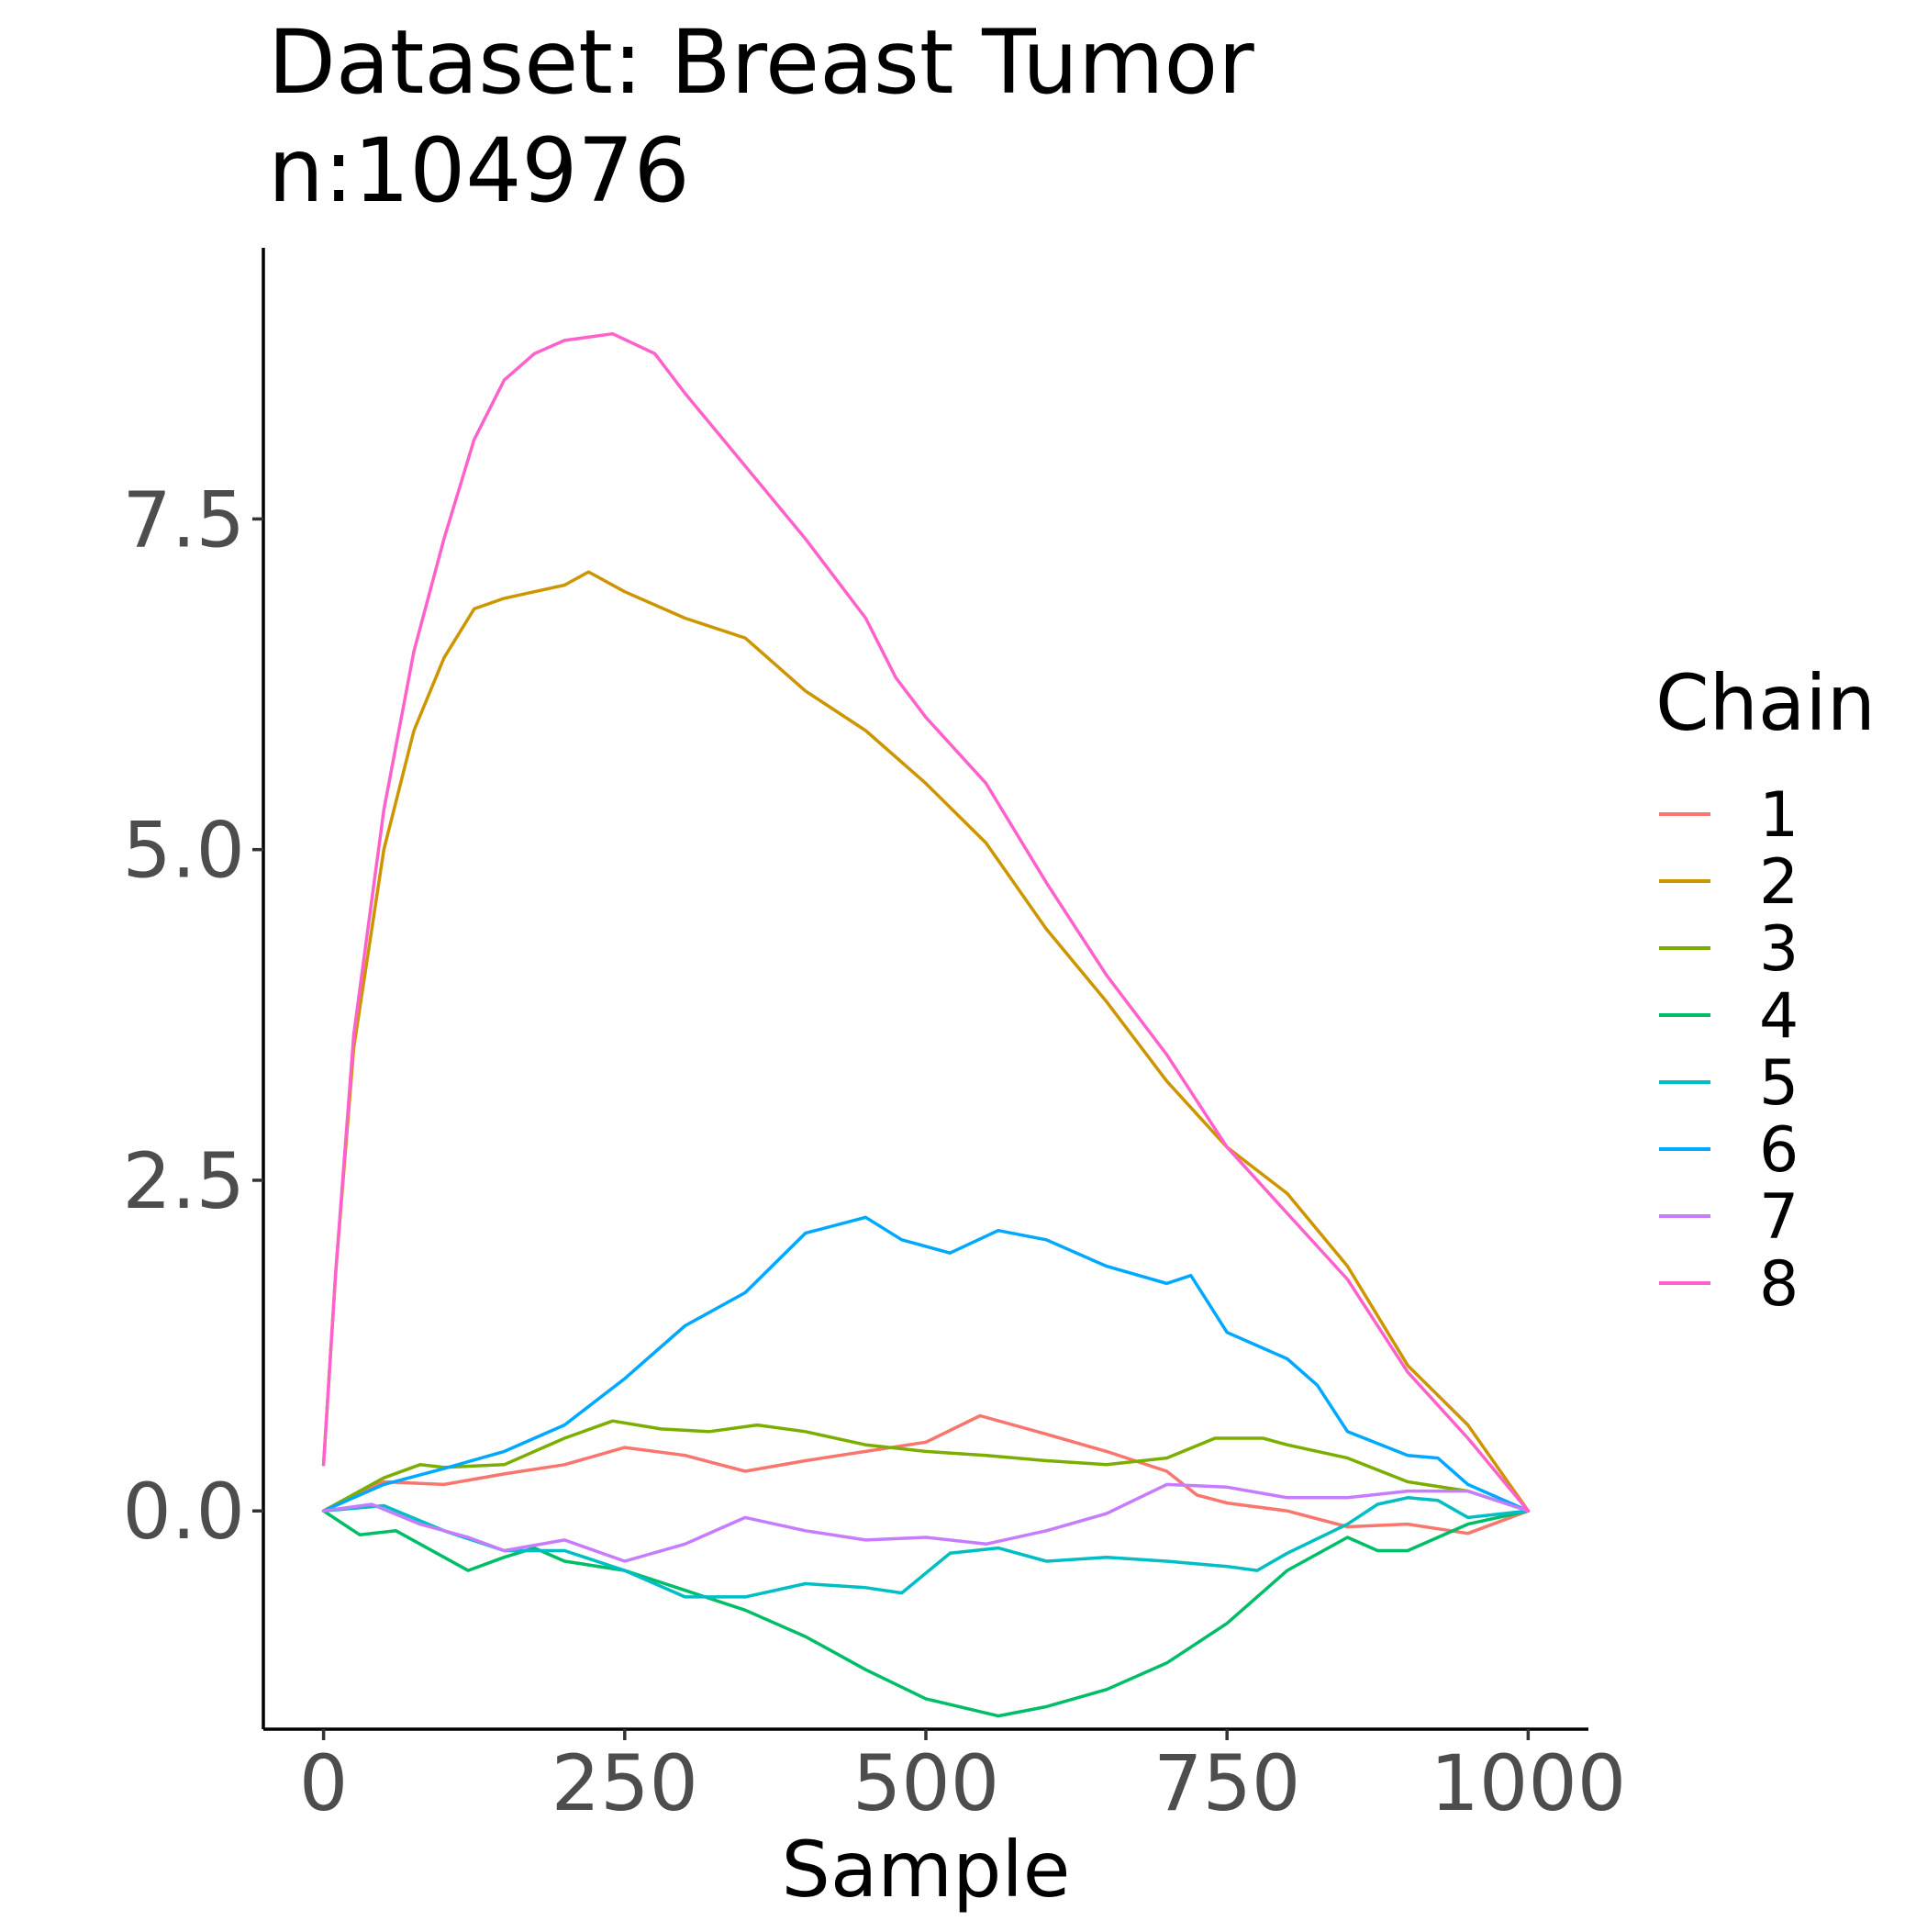 This screenshot has width=1927, height=1932. What do you see at coordinates (1528, 1783) in the screenshot?
I see `x-tick-label: 1000` at bounding box center [1528, 1783].